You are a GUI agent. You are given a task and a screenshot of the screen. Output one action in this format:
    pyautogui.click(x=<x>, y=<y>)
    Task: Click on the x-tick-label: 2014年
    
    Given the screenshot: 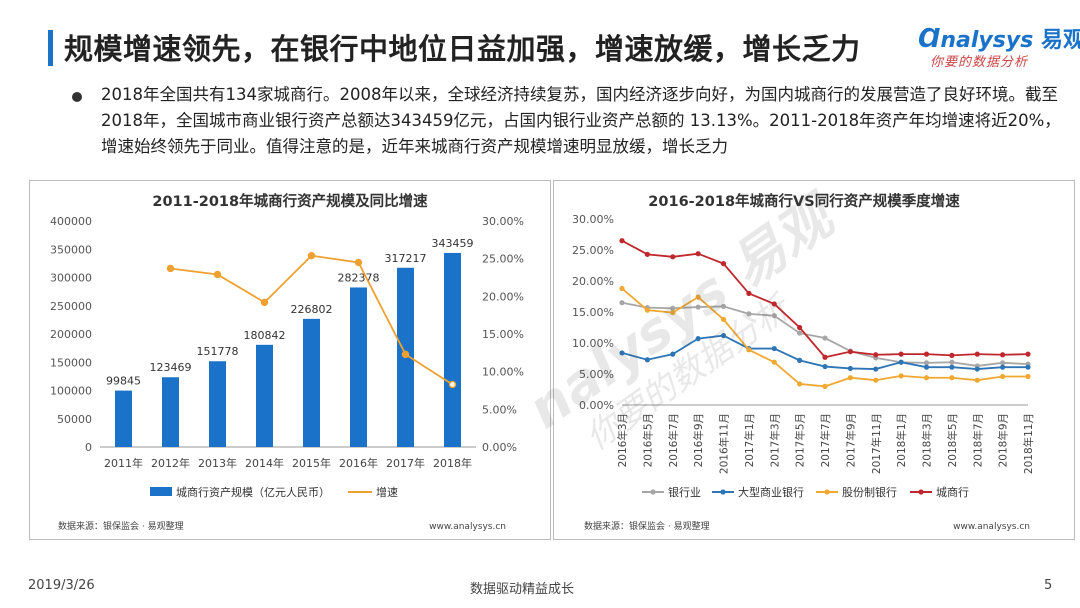 What is the action you would take?
    pyautogui.click(x=264, y=463)
    